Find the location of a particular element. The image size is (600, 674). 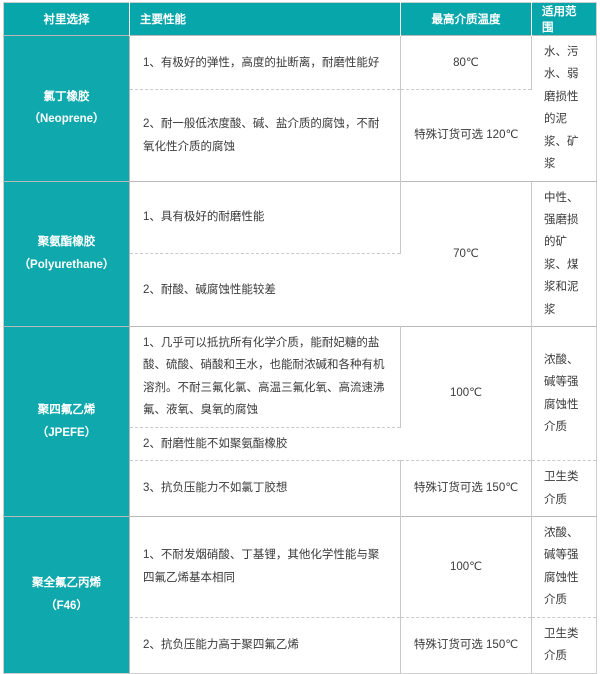

material-name-cn: 聚四氟乙烯 is located at coordinates (66, 410).